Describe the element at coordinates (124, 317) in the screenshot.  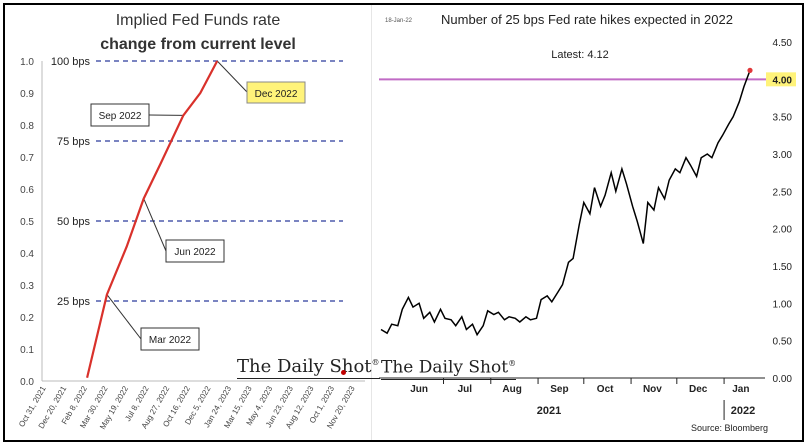
I see `callout-leader-mar-2022` at that location.